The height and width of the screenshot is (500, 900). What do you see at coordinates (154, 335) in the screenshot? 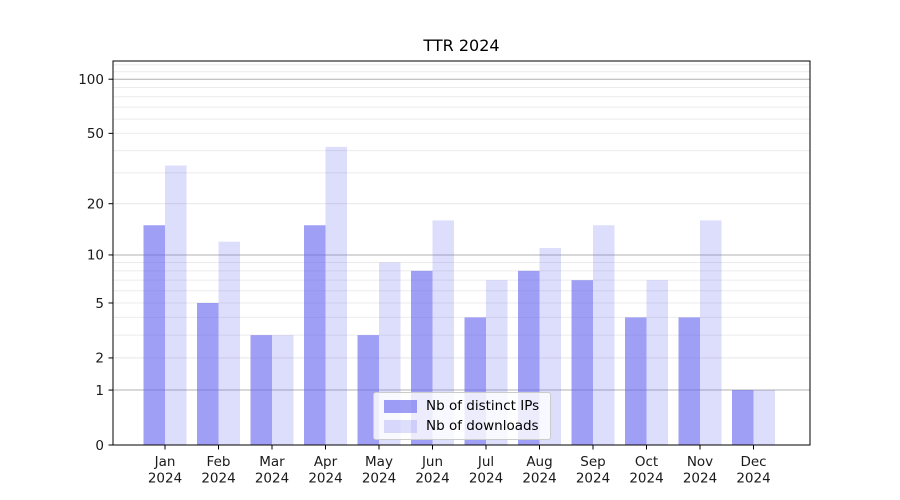
I see `bar-jan-ips` at bounding box center [154, 335].